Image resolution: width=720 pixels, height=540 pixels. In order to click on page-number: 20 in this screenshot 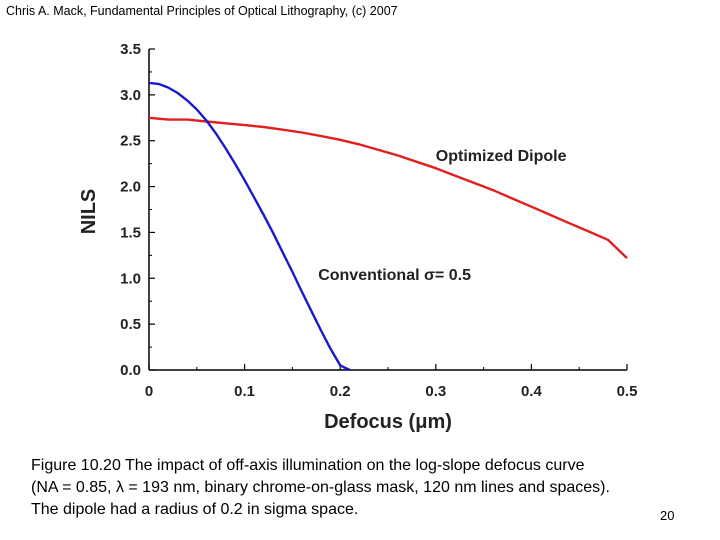, I will do `click(667, 515)`.